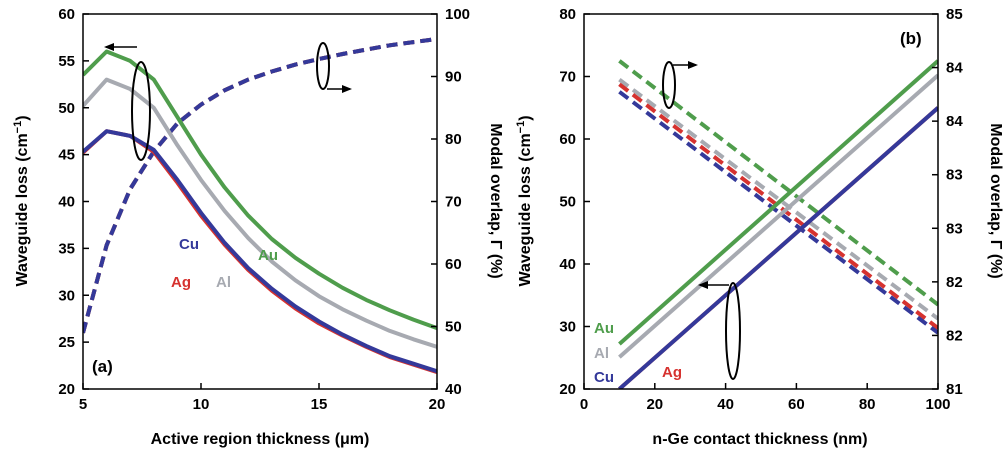 This screenshot has height=454, width=1006. Describe the element at coordinates (66, 342) in the screenshot. I see `panel-a-y-left-tick-label: 25` at that location.